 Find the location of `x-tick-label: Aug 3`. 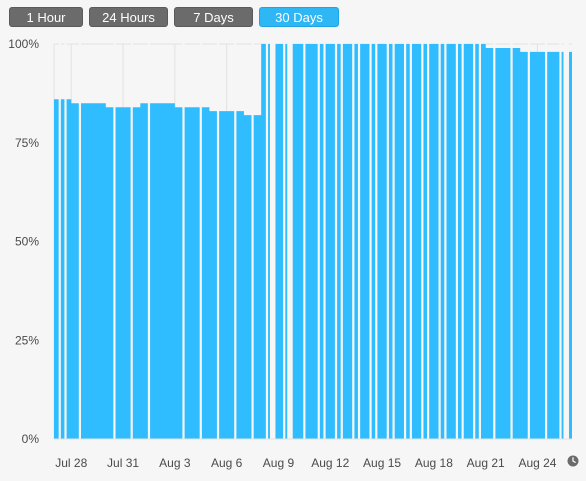

x-tick-label: Aug 3 is located at coordinates (175, 463).